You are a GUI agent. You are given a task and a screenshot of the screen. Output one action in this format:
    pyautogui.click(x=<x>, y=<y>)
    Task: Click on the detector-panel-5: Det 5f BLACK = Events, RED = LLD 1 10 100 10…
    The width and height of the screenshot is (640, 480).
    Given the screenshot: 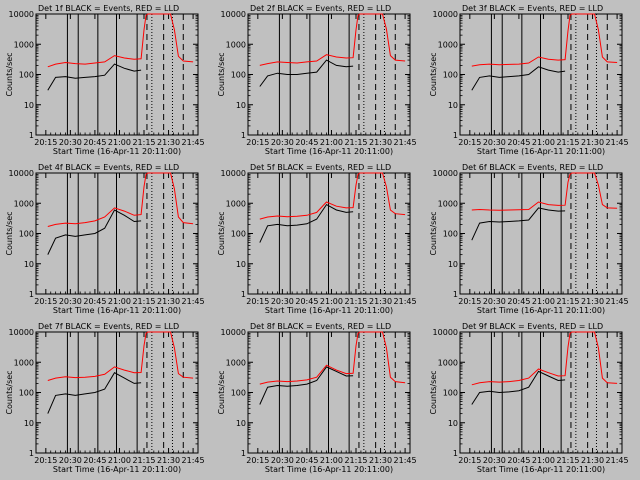 What is the action you would take?
    pyautogui.click(x=317, y=239)
    